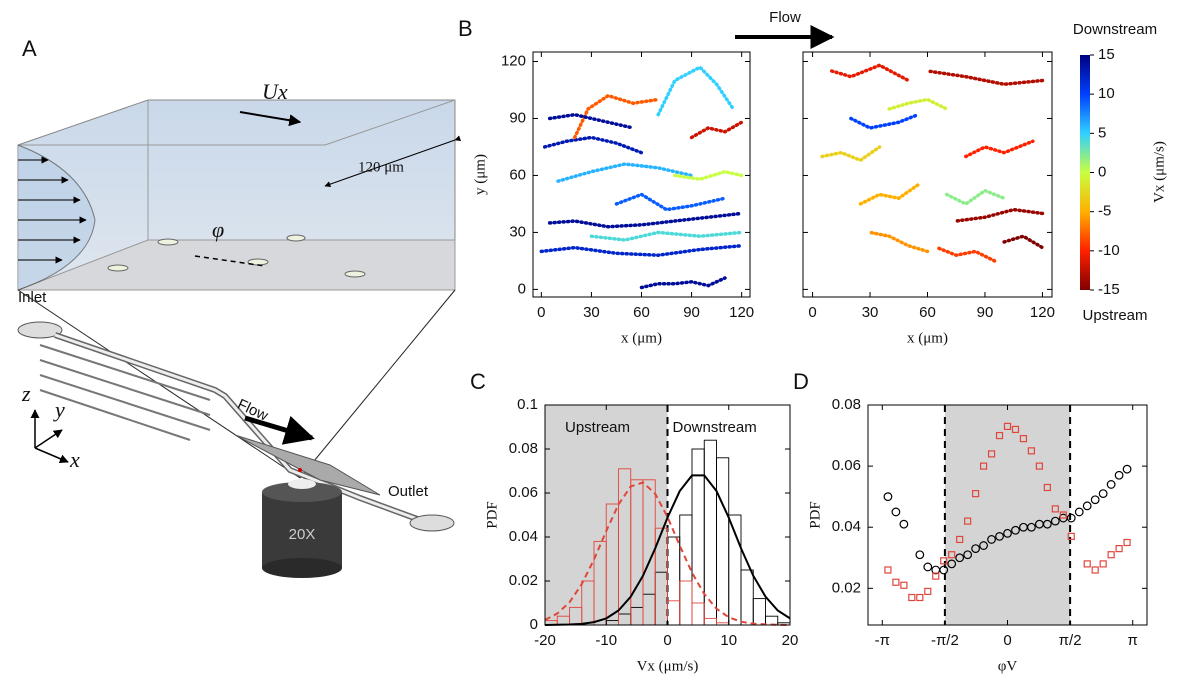 This screenshot has height=700, width=1180. I want to click on panel-label: A, so click(29, 48).